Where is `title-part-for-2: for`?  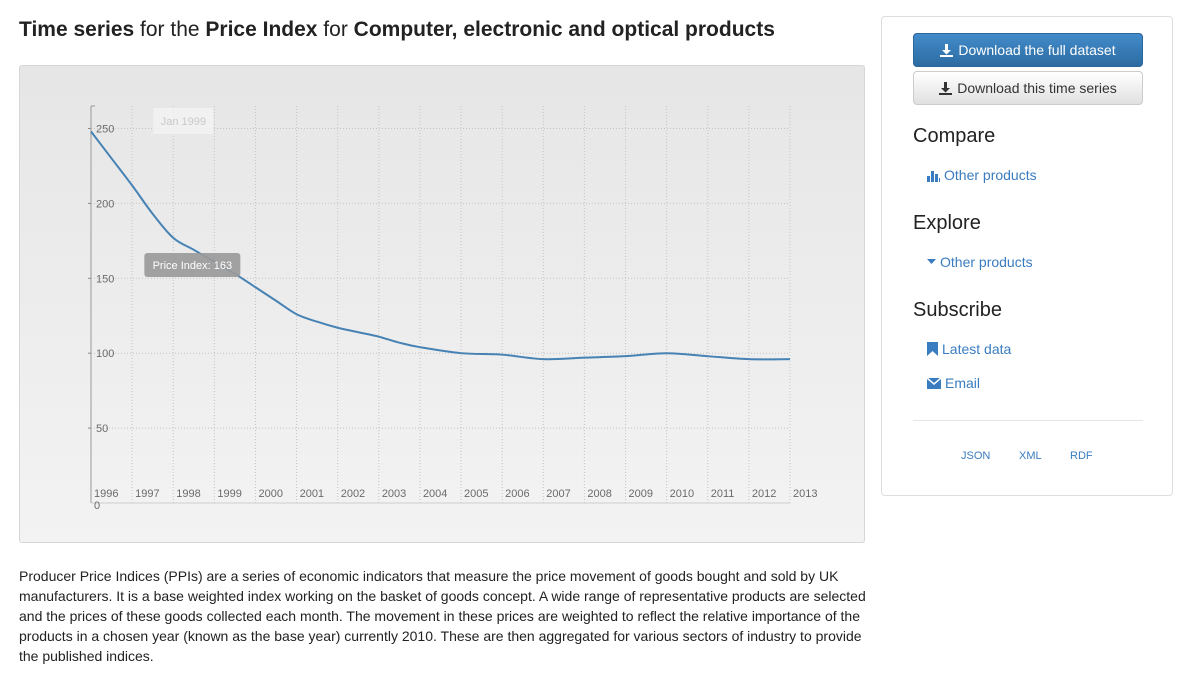 title-part-for-2: for is located at coordinates (335, 29).